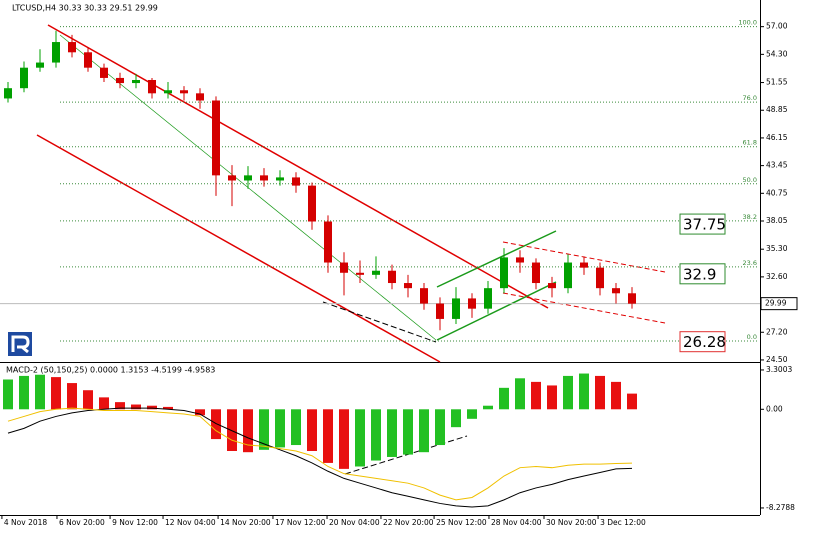 This screenshot has height=533, width=820. What do you see at coordinates (354, 522) in the screenshot?
I see `x-tick-label: 20 Nov 04:00` at bounding box center [354, 522].